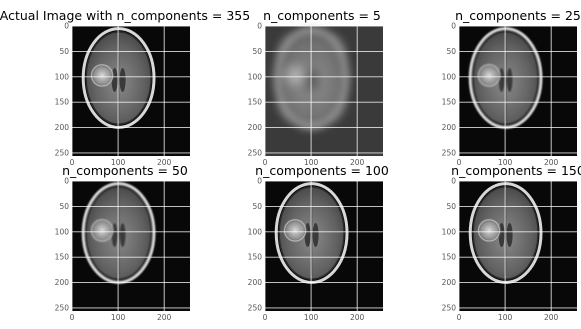 The image size is (581, 329). Describe the element at coordinates (322, 170) in the screenshot. I see `subplot-title: n_components = 100` at that location.